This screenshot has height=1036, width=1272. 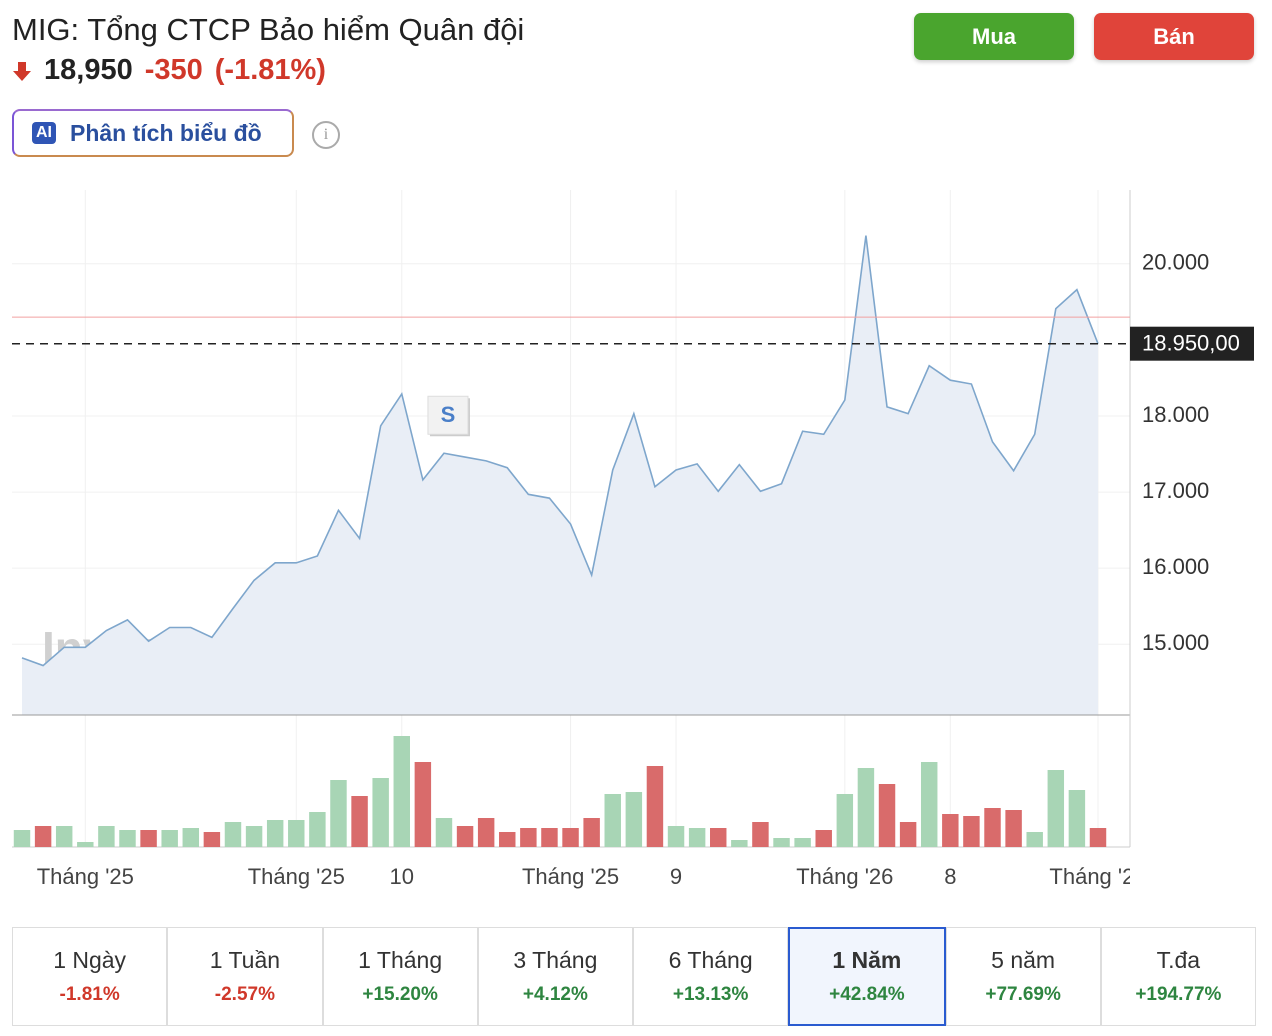 I want to click on y-tick-label: 15.000, so click(x=1175, y=642).